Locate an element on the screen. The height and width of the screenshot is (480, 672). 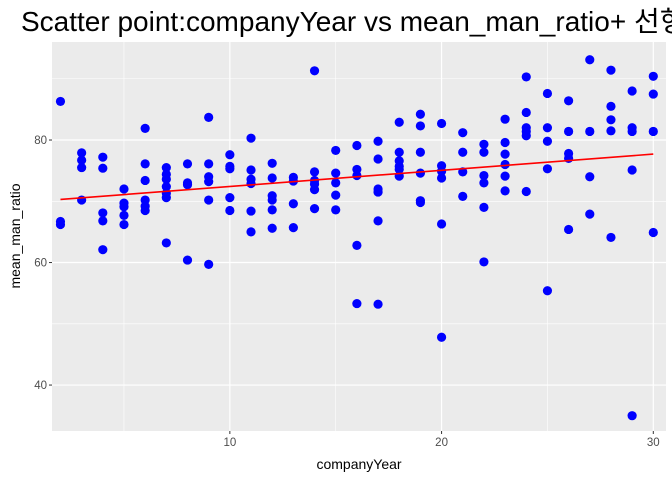
y-axis: 40 60 80 is located at coordinates (43, 263).